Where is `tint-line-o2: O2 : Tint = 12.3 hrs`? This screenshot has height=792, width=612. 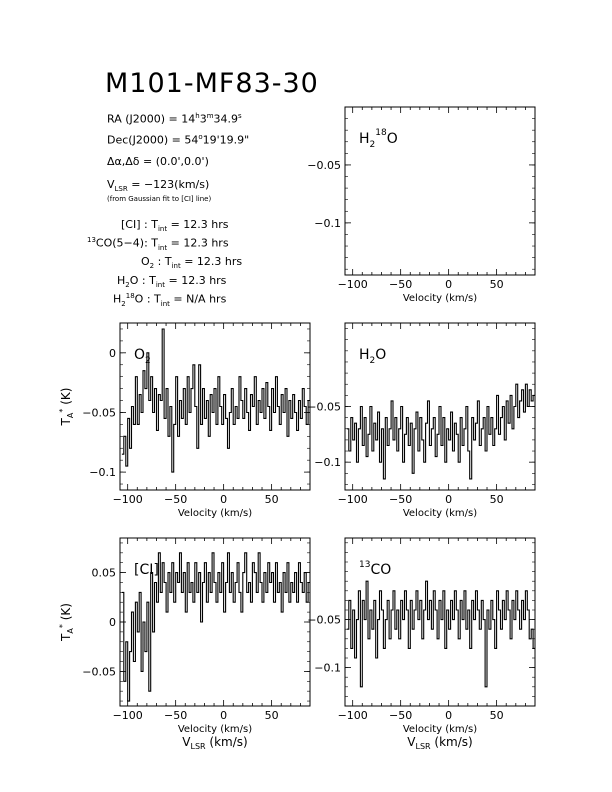 tint-line-o2: O2 : Tint = 12.3 hrs is located at coordinates (192, 263).